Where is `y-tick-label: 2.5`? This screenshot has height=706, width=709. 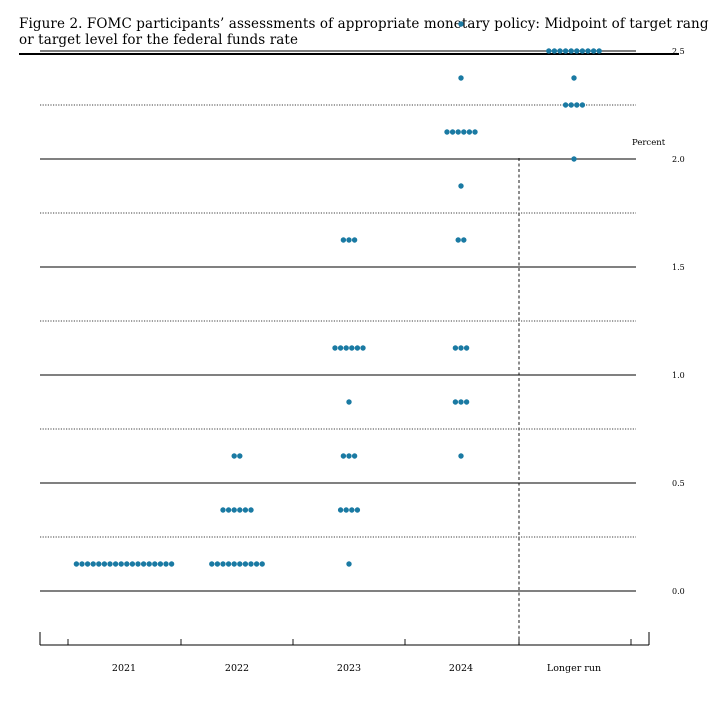
y-tick-label: 2.5 is located at coordinates (678, 51).